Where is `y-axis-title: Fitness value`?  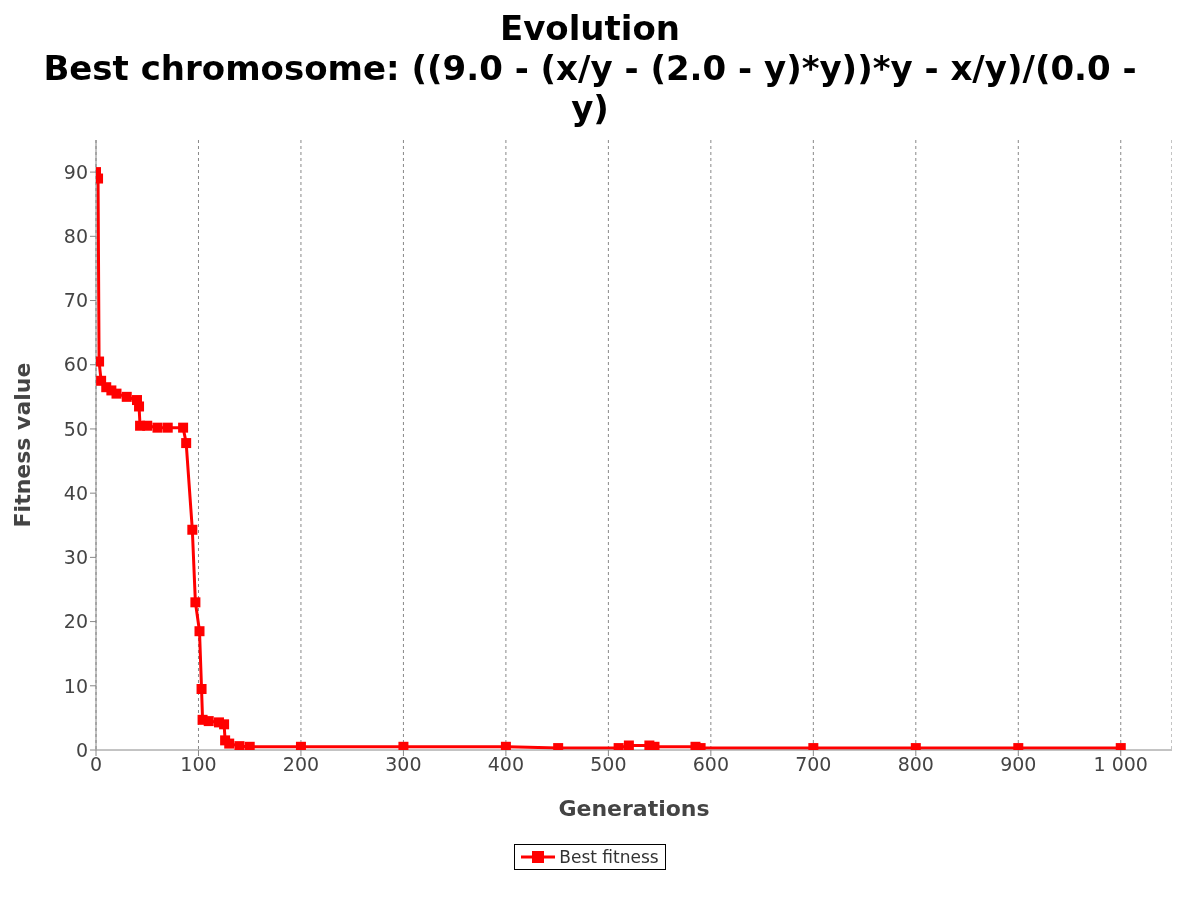
y-axis-title: Fitness value is located at coordinates (22, 445).